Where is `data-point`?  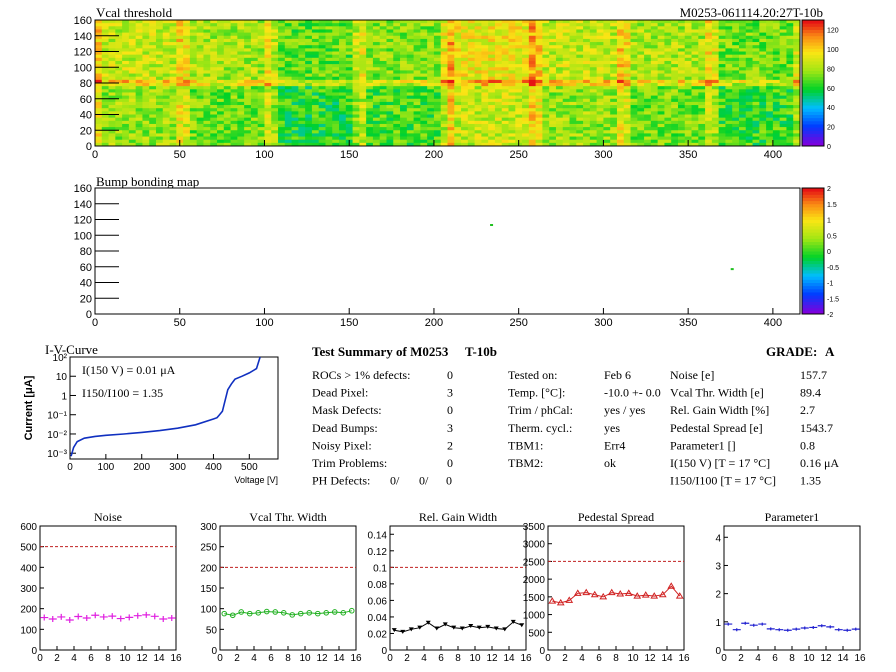 data-point is located at coordinates (770, 629).